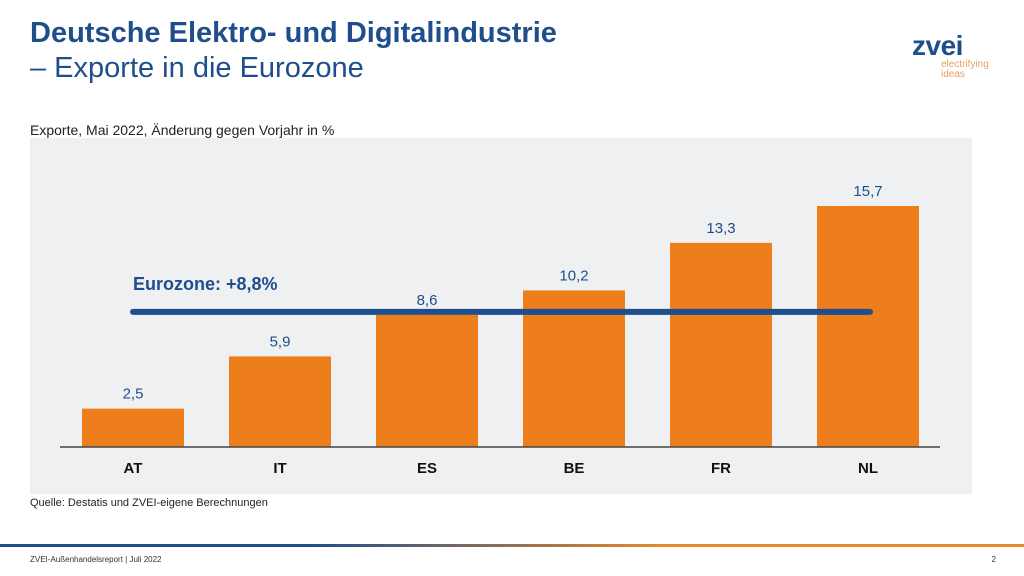 This screenshot has width=1024, height=576. I want to click on eurozone-label: Eurozone: +8,8%, so click(205, 284).